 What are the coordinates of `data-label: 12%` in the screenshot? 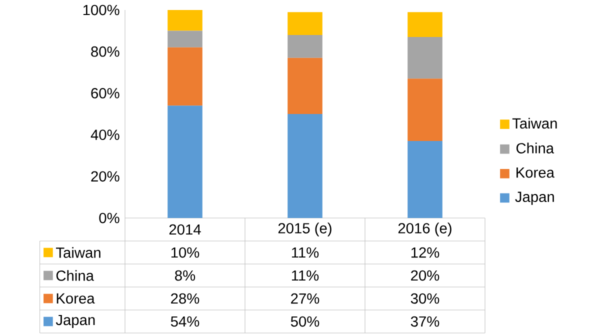 It's located at (425, 252).